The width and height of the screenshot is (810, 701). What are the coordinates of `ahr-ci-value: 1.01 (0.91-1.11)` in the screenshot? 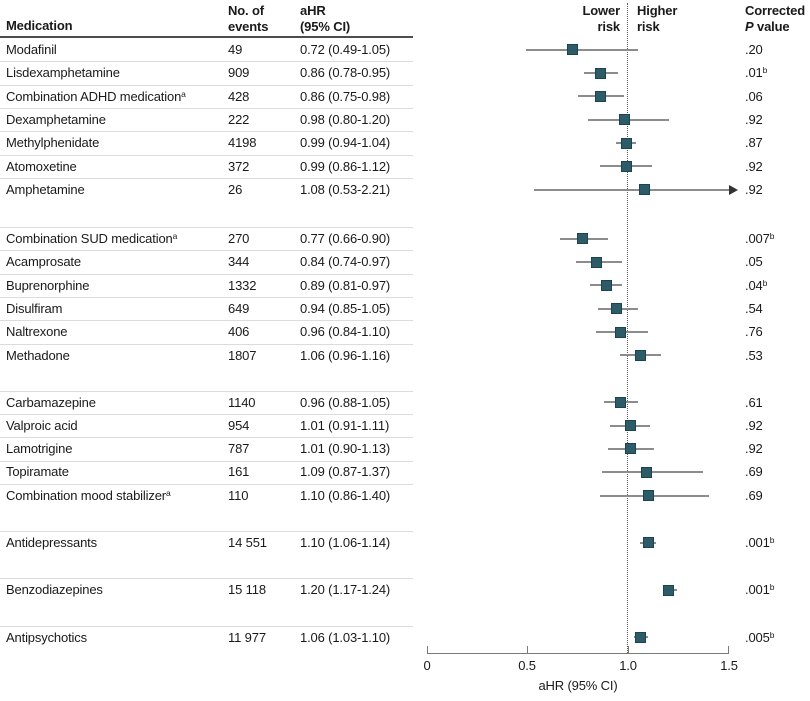 It's located at (345, 425).